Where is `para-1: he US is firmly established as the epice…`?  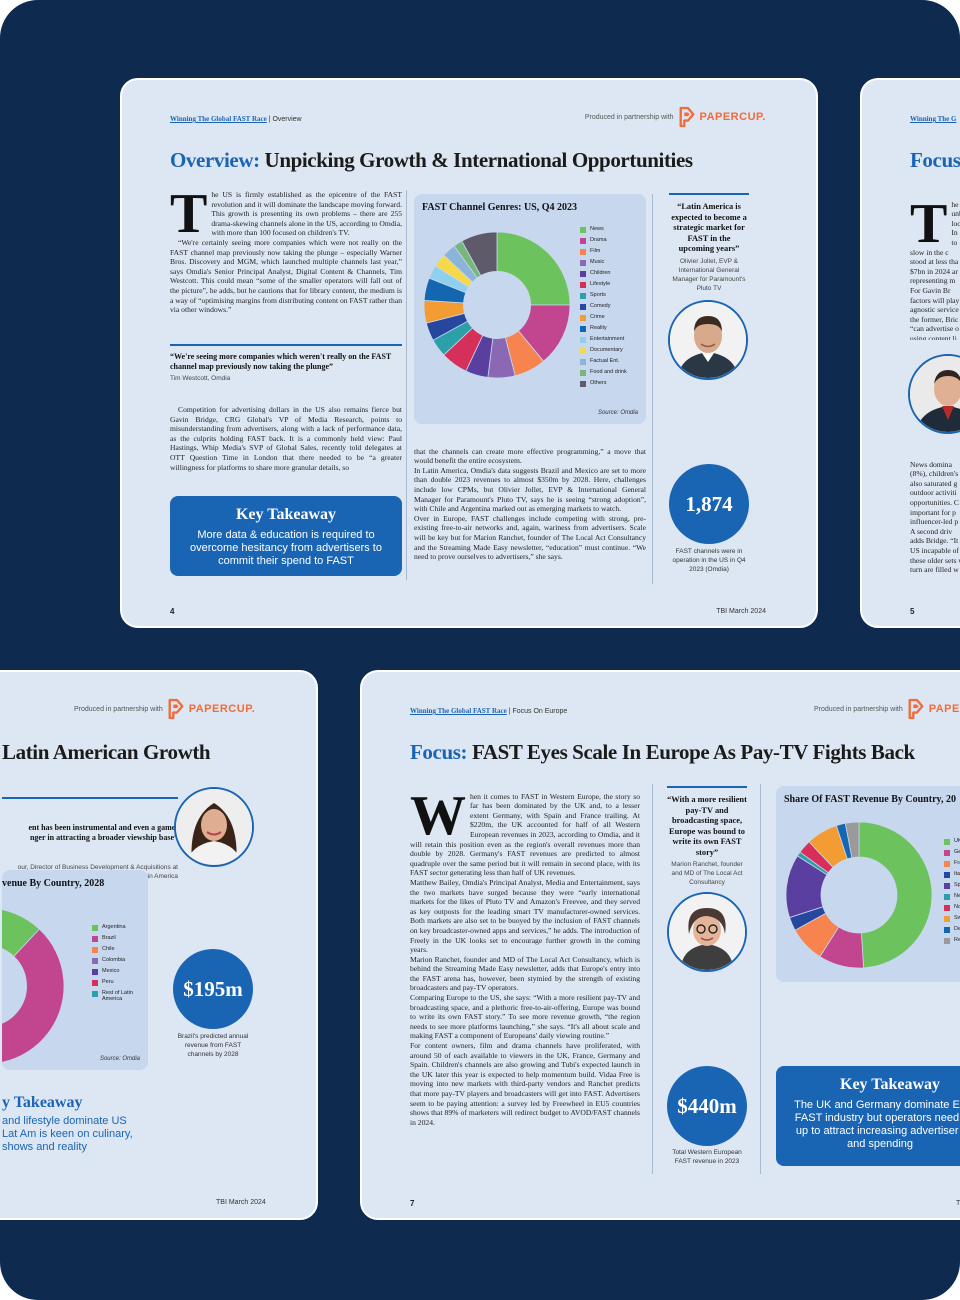 para-1: he US is firmly established as the epice… is located at coordinates (306, 214).